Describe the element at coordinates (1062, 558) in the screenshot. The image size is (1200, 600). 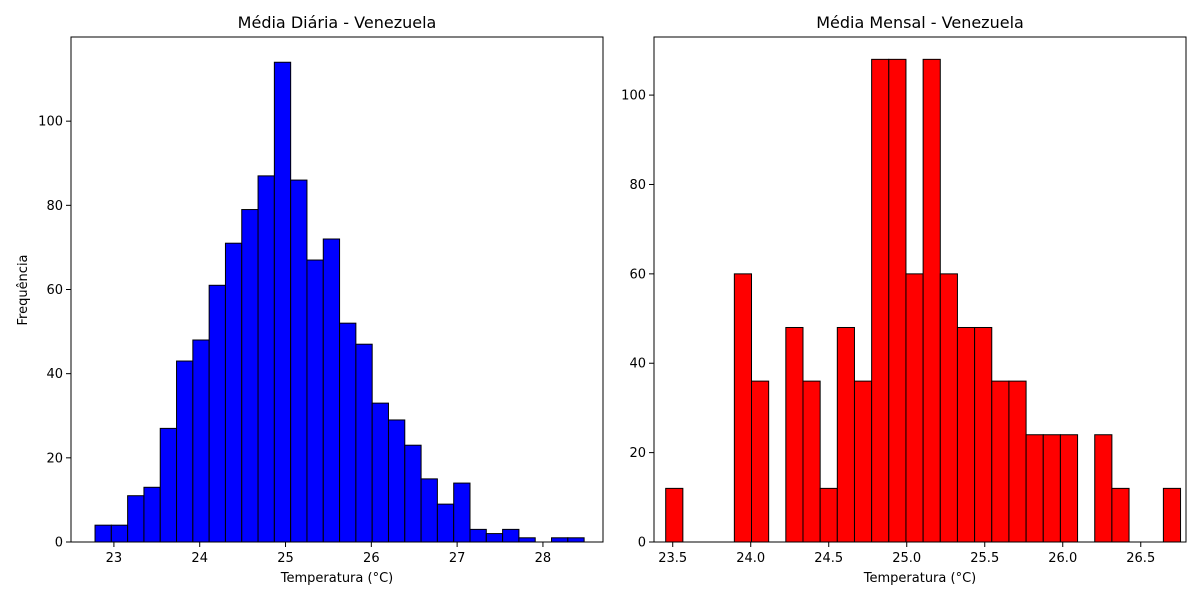
I see `right-x-tick-label: 26.0` at that location.